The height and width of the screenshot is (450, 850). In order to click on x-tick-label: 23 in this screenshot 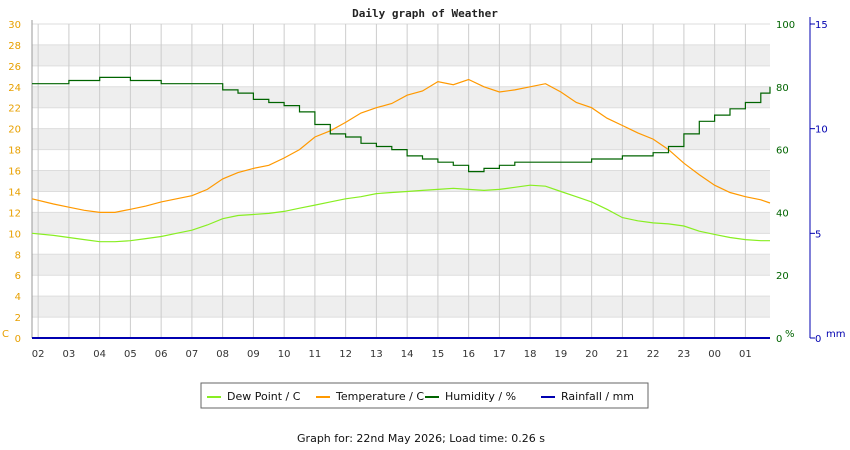, I will do `click(684, 354)`.